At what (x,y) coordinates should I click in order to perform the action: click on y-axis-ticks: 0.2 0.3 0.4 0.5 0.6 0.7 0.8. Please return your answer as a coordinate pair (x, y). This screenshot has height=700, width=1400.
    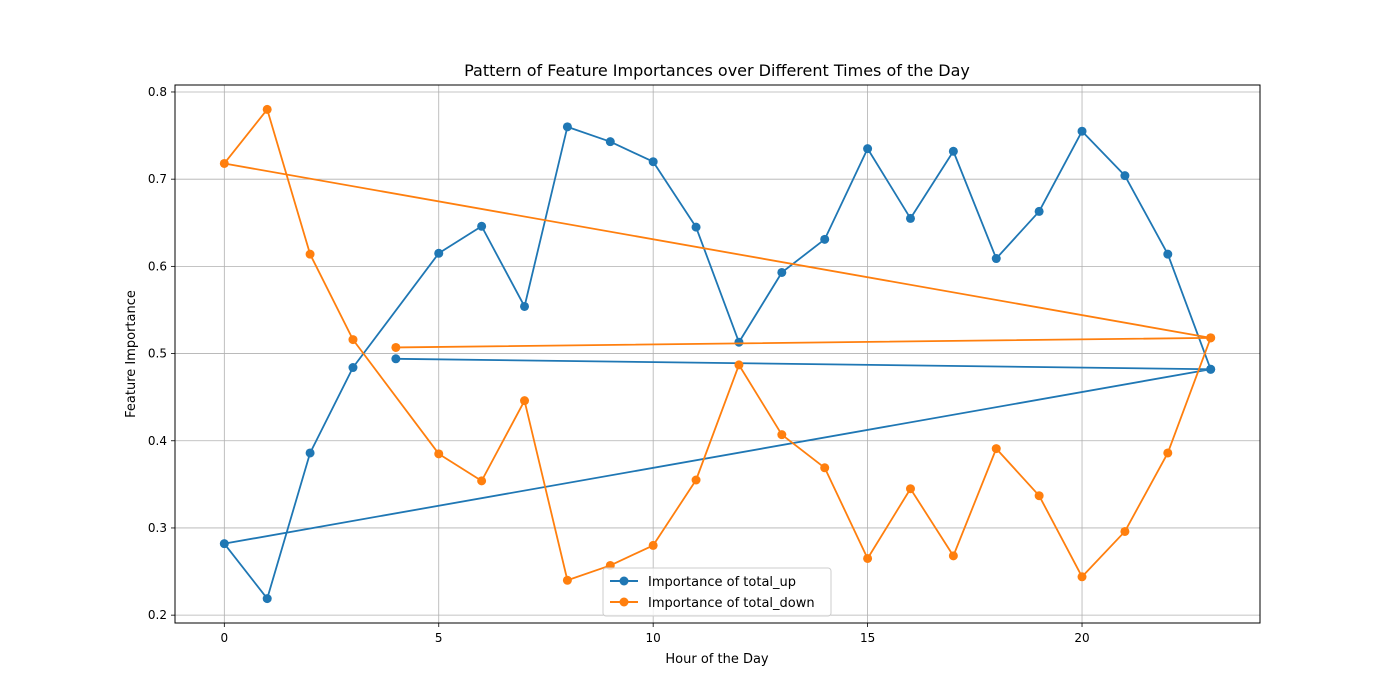
    Looking at the image, I should click on (161, 353).